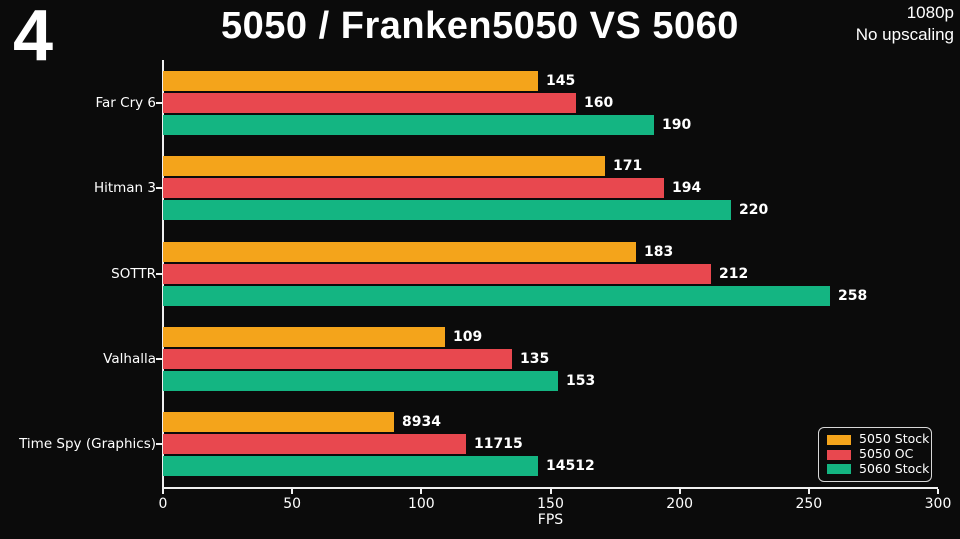 Image resolution: width=960 pixels, height=539 pixels. What do you see at coordinates (839, 439) in the screenshot?
I see `legend-swatch-5050-stock` at bounding box center [839, 439].